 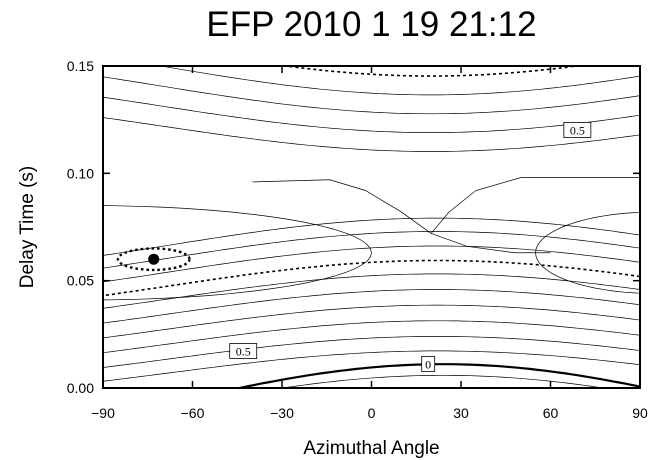 I want to click on chart-title: EFP 2010 1 19 21:12, so click(x=371, y=24).